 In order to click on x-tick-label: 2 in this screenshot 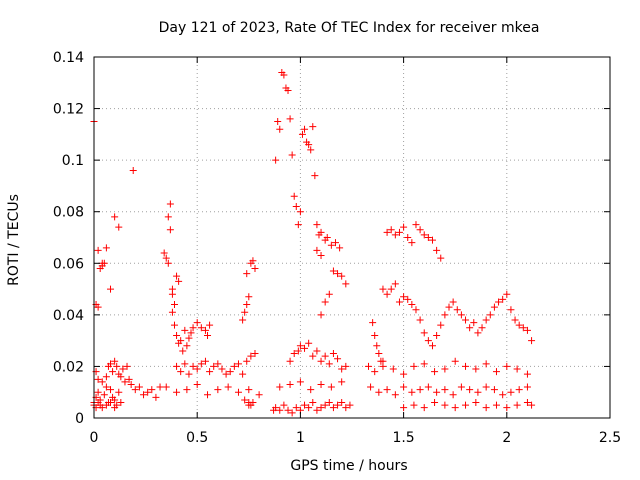, I will do `click(506, 438)`.